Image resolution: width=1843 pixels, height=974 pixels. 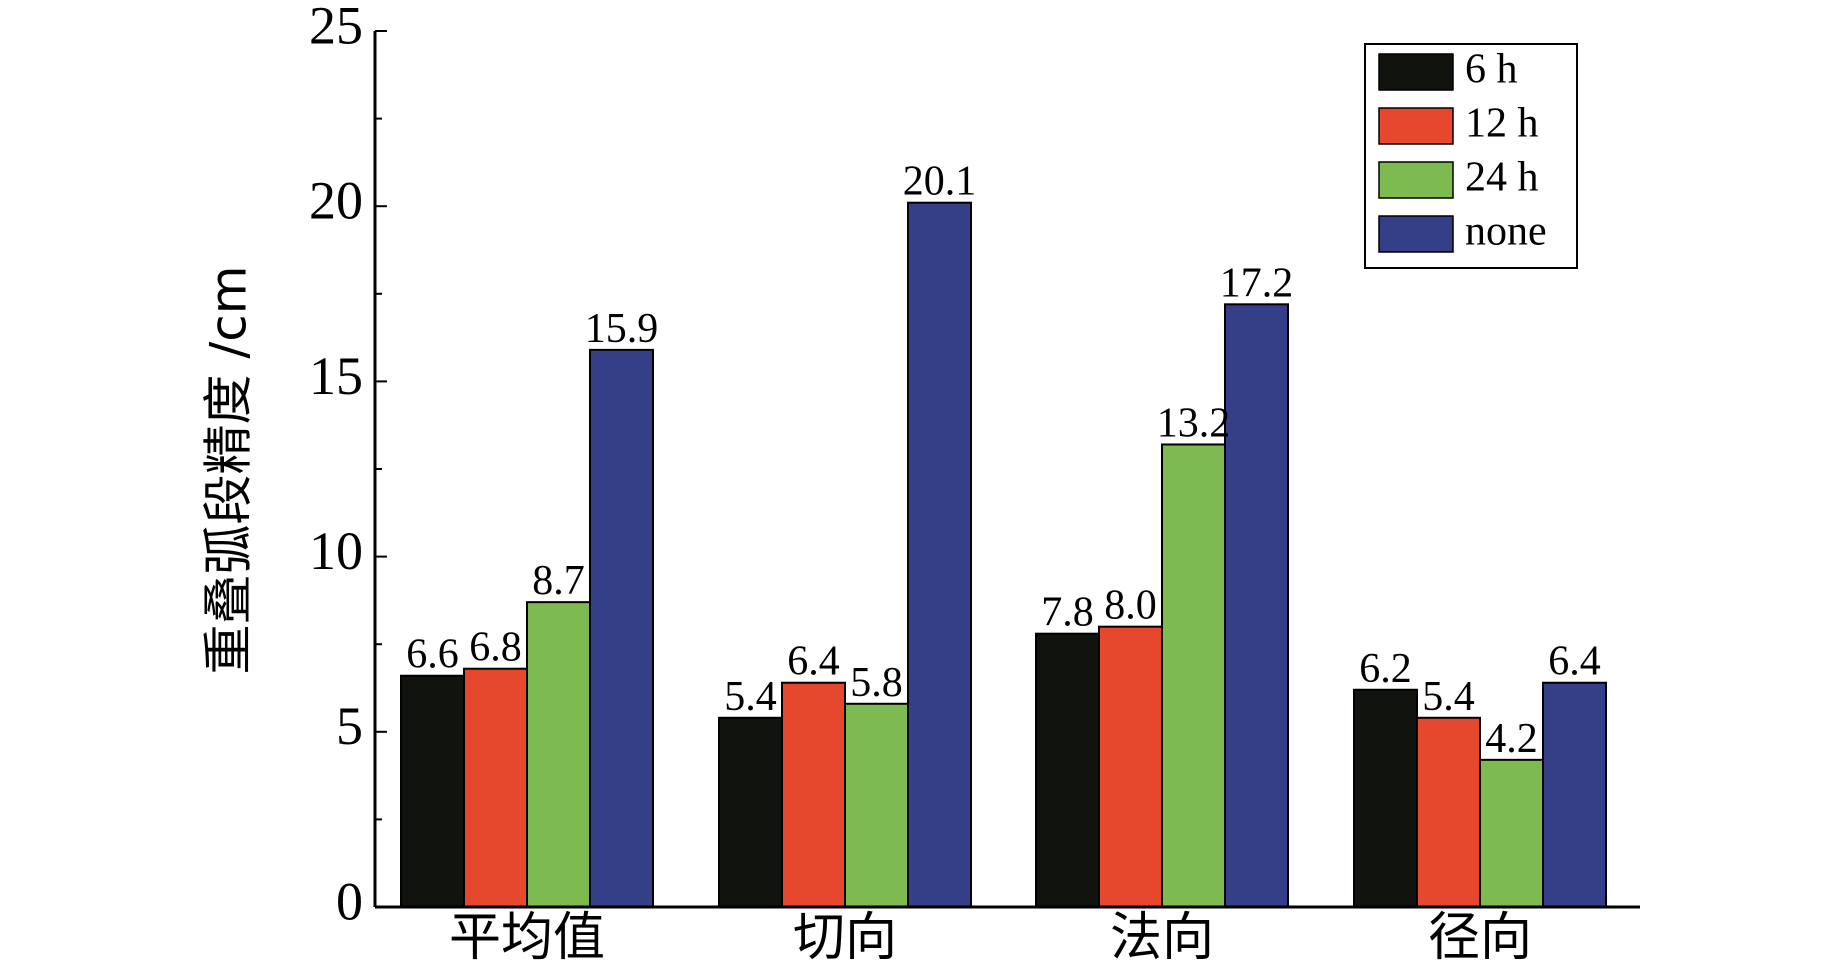 What do you see at coordinates (1385, 669) in the screenshot?
I see `data-label: 6.2` at bounding box center [1385, 669].